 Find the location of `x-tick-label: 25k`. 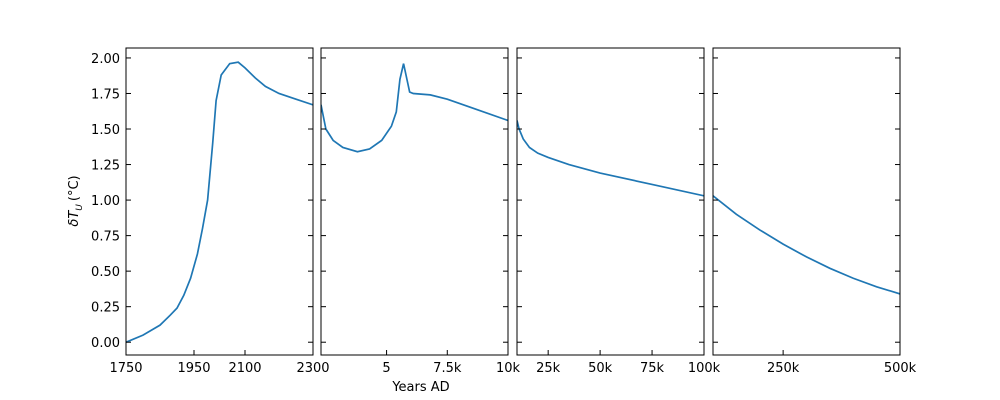

x-tick-label: 25k is located at coordinates (548, 368).